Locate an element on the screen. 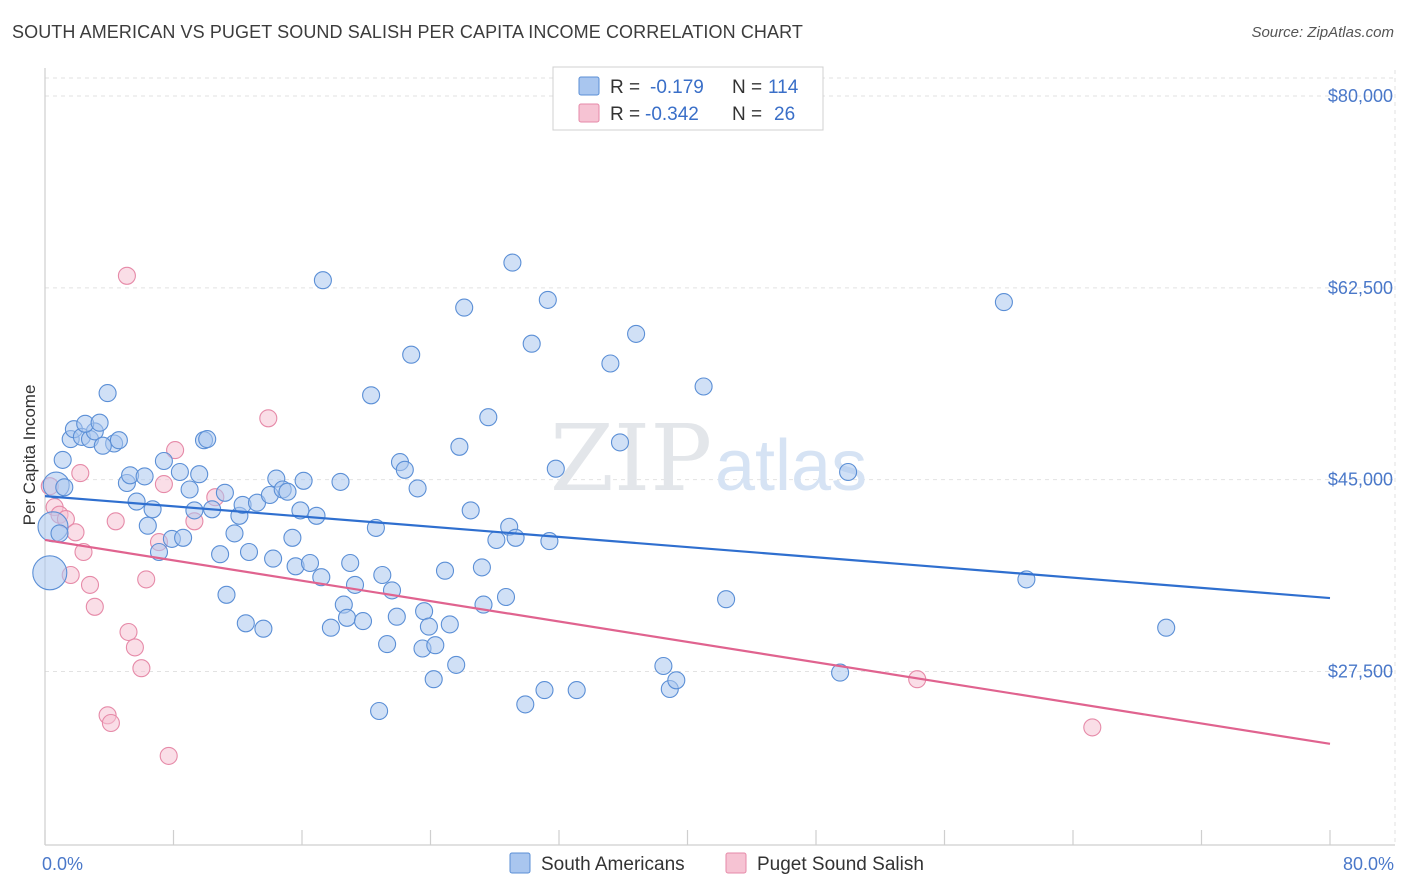 This screenshot has width=1406, height=892. trend-line-south-americans is located at coordinates (687, 547).